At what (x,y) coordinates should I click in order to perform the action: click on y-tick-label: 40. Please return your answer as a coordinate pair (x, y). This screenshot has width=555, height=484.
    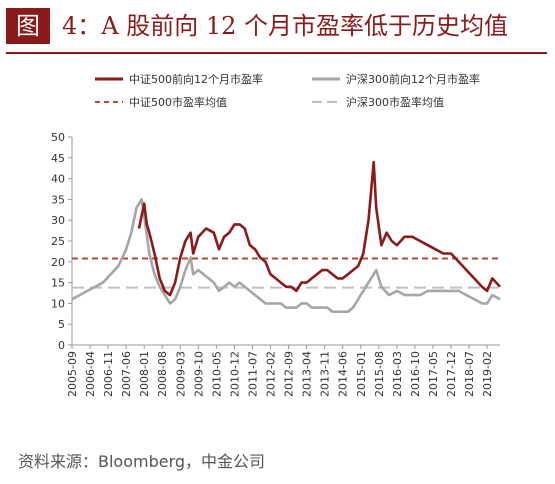
    Looking at the image, I should click on (58, 179).